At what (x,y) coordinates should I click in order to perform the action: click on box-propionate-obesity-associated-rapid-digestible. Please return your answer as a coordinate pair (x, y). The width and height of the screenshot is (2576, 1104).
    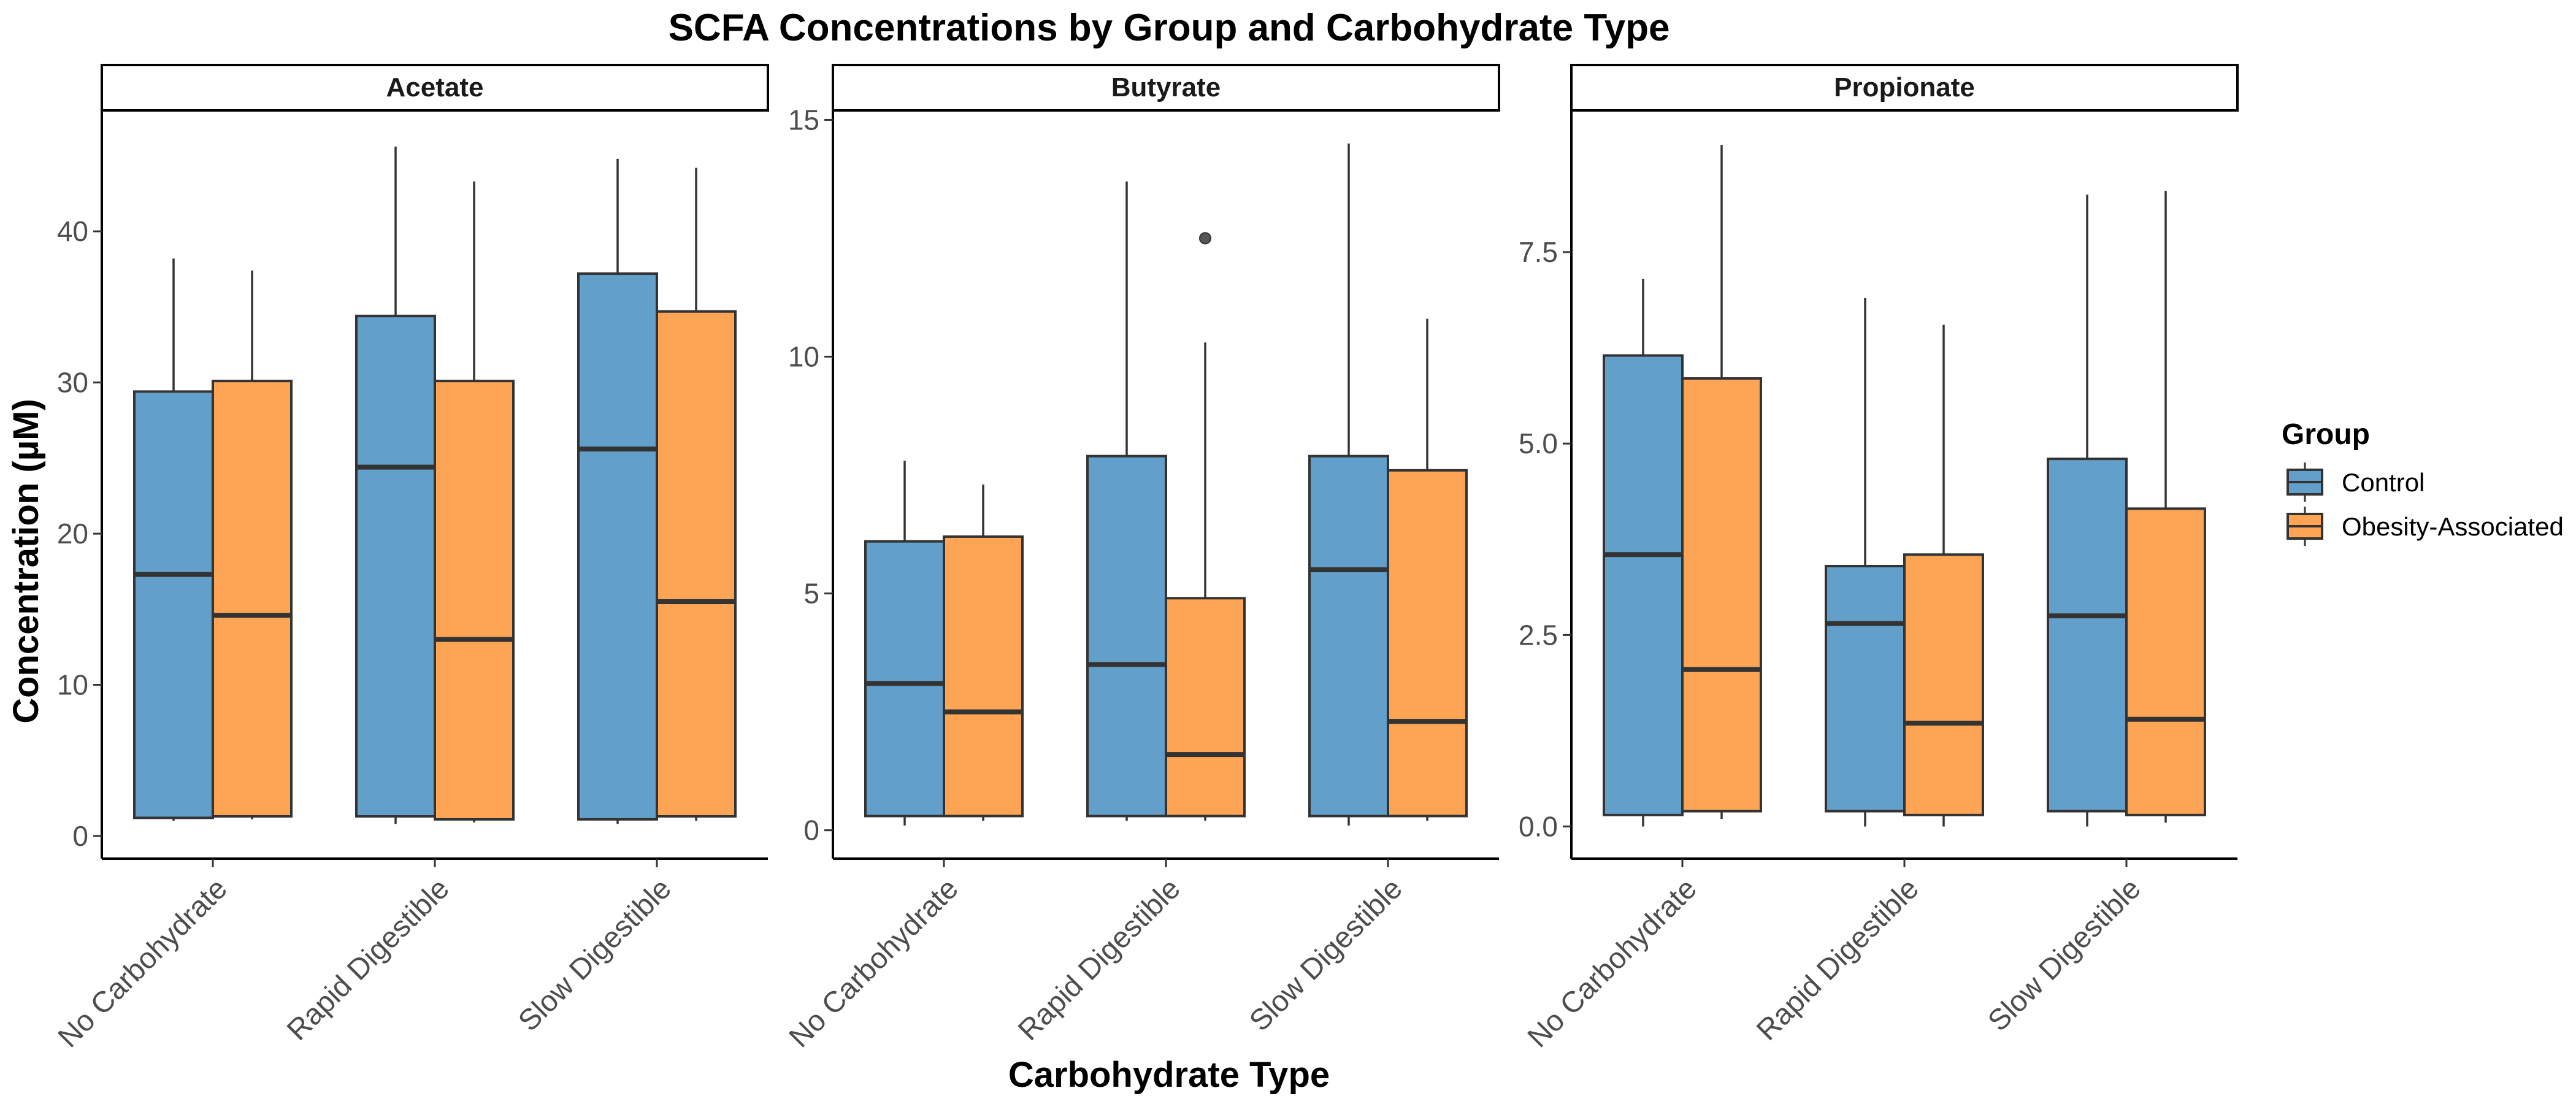
    Looking at the image, I should click on (1943, 575).